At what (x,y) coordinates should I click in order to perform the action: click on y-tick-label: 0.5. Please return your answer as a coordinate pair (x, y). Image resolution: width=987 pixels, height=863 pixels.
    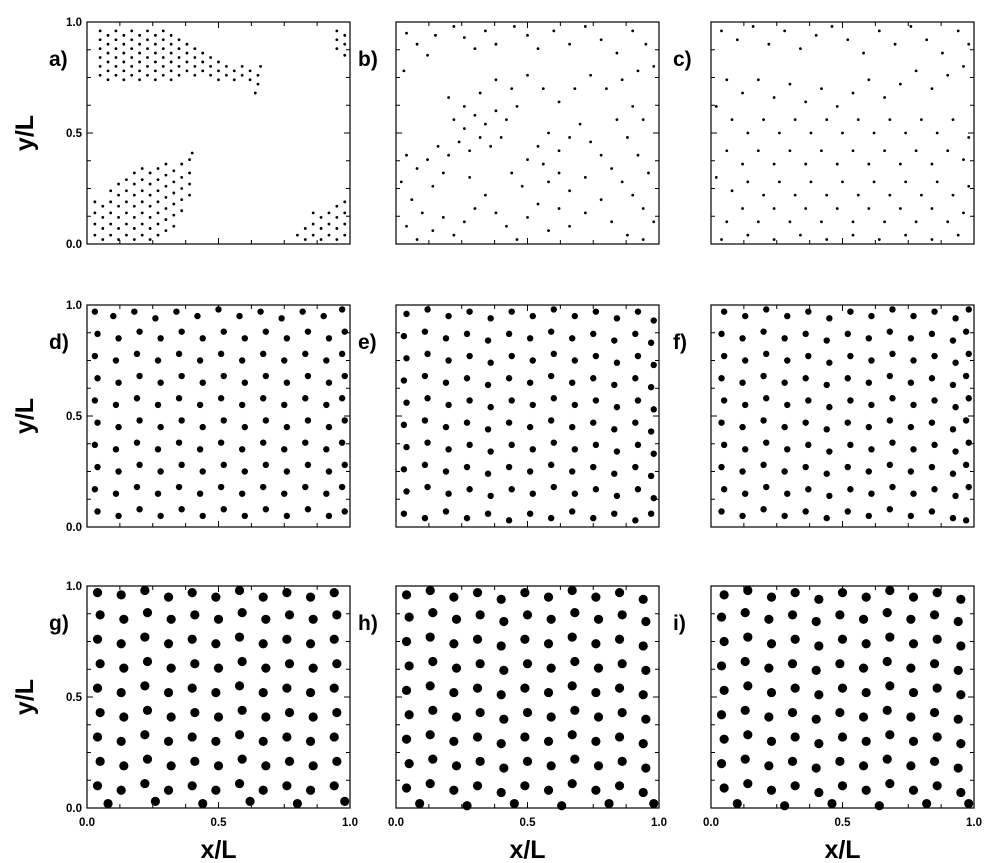
    Looking at the image, I should click on (74, 134).